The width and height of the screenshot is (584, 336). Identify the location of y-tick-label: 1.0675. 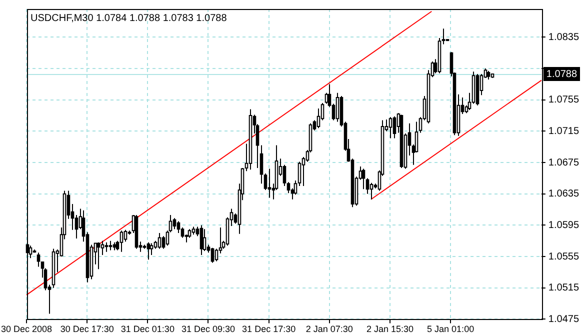
(564, 162).